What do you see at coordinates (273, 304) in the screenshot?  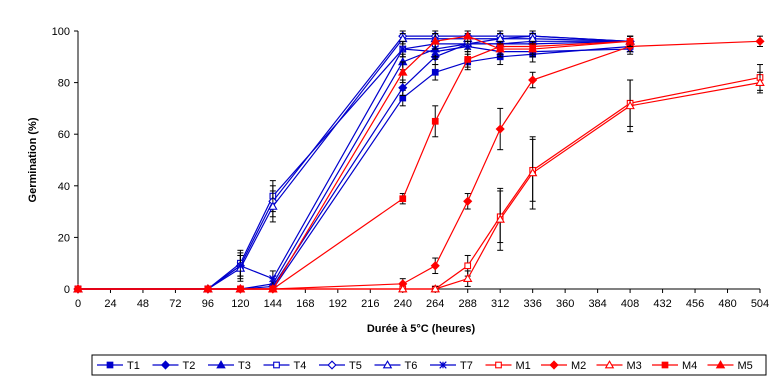 I see `x-tick-label: 144` at bounding box center [273, 304].